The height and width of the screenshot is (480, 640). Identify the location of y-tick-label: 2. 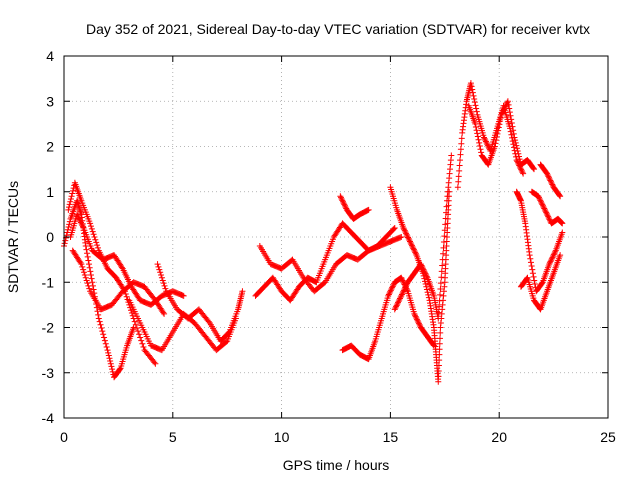
(50, 147).